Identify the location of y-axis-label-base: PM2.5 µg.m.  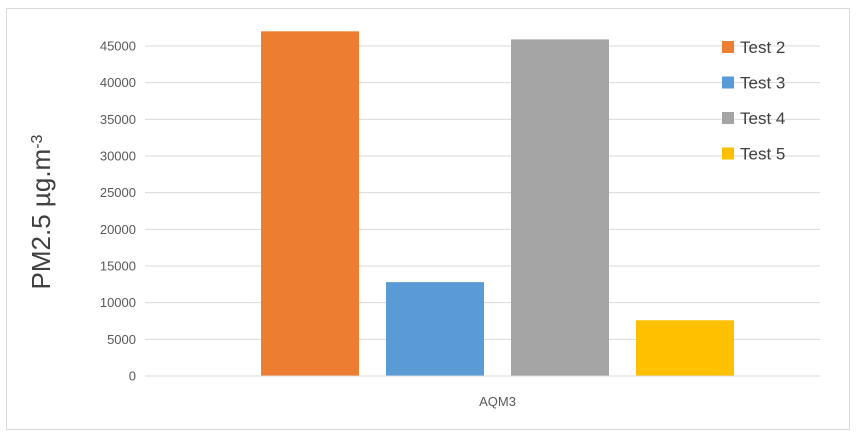
(41, 219).